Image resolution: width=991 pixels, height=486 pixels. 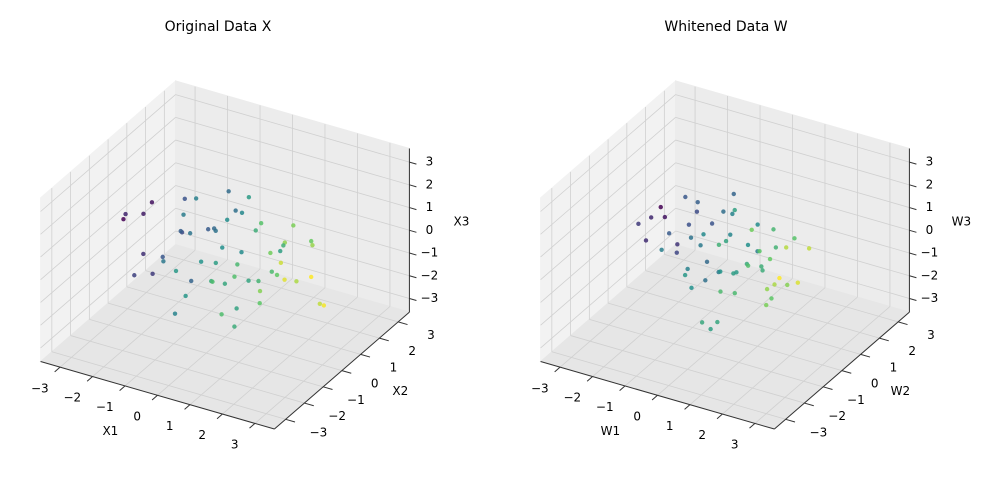 What do you see at coordinates (430, 275) in the screenshot?
I see `z-tick-label: −2` at bounding box center [430, 275].